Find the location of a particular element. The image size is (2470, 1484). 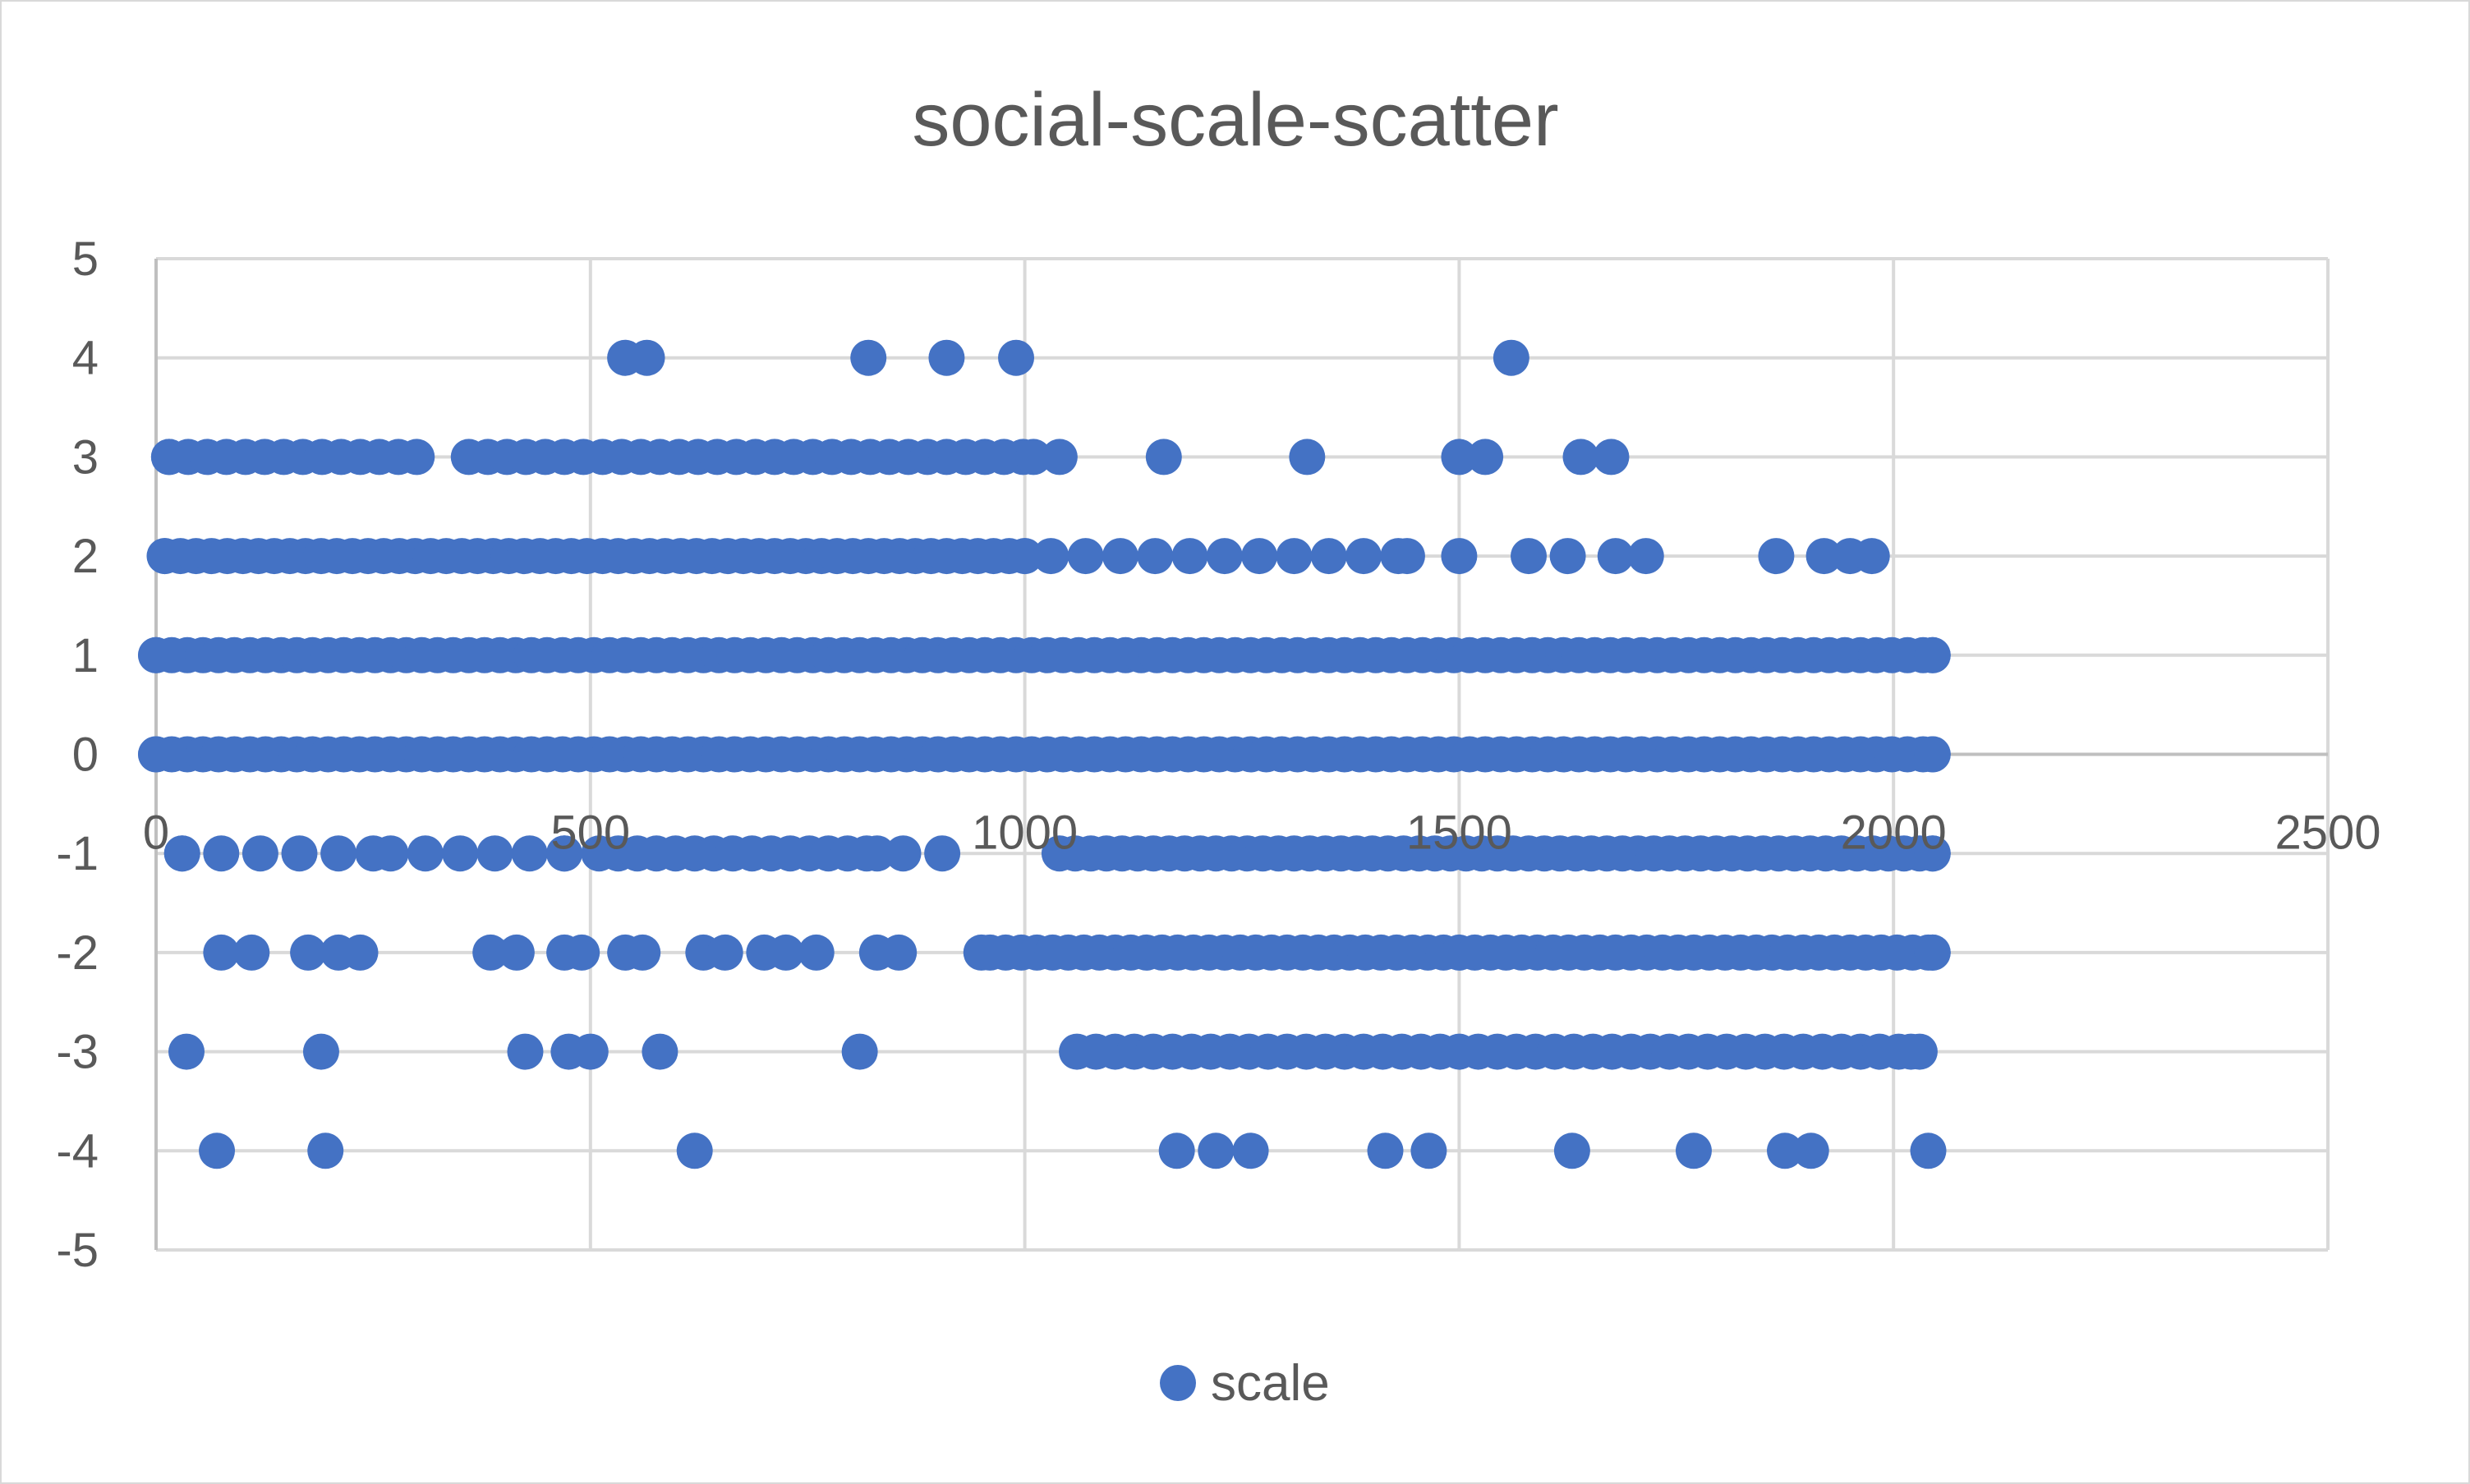

x-tick-label: 0 is located at coordinates (156, 833).